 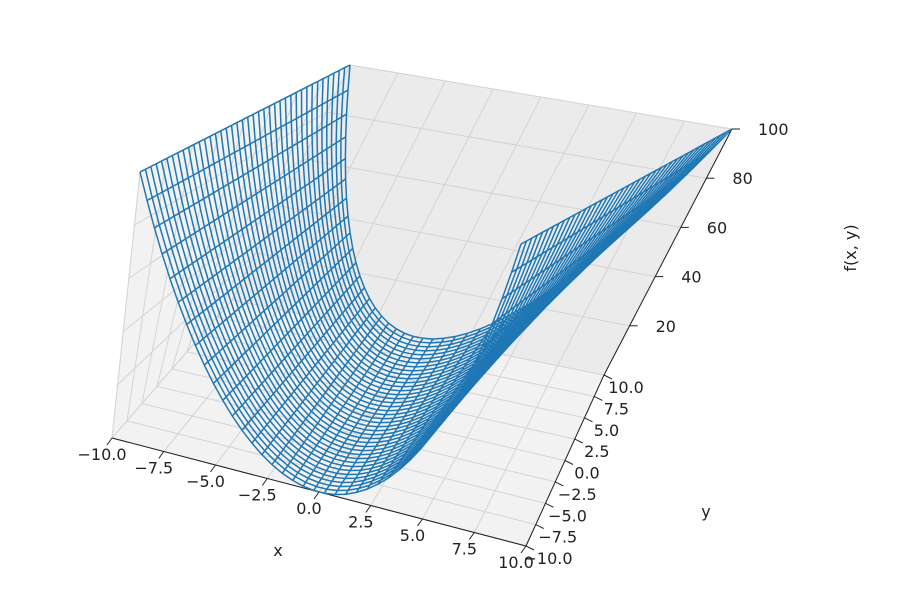 I want to click on y-tick-label: −7.5, so click(x=557, y=537).